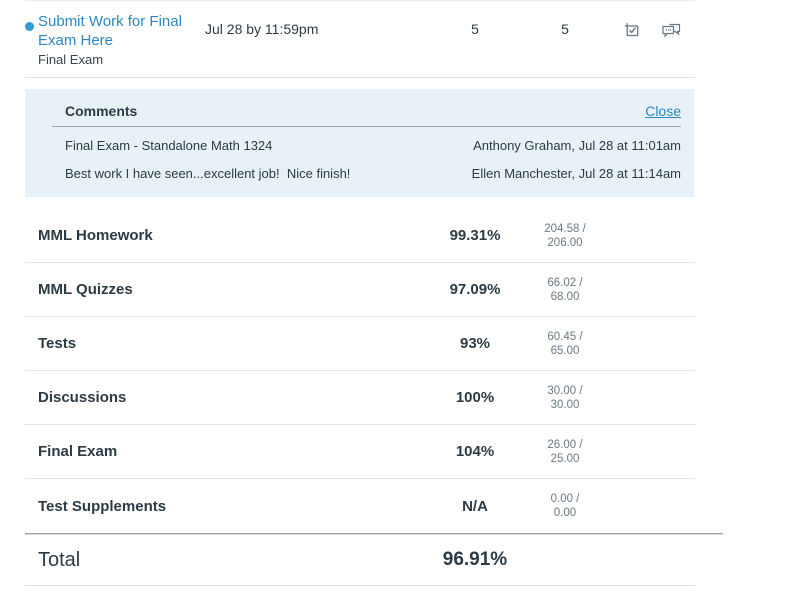  Describe the element at coordinates (374, 534) in the screenshot. I see `total-top-divider` at that location.